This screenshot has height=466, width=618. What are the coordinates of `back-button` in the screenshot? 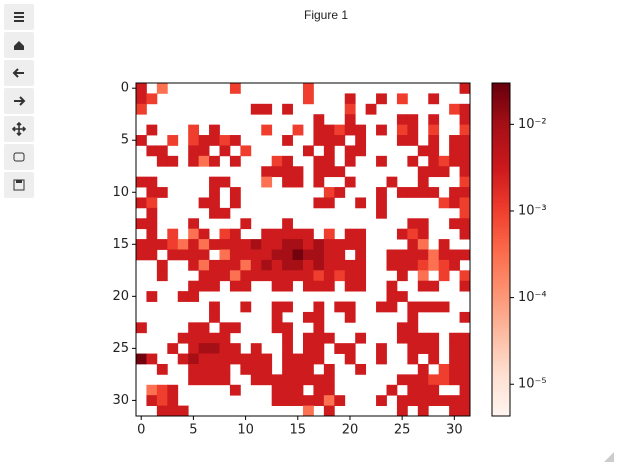 It's located at (19, 73).